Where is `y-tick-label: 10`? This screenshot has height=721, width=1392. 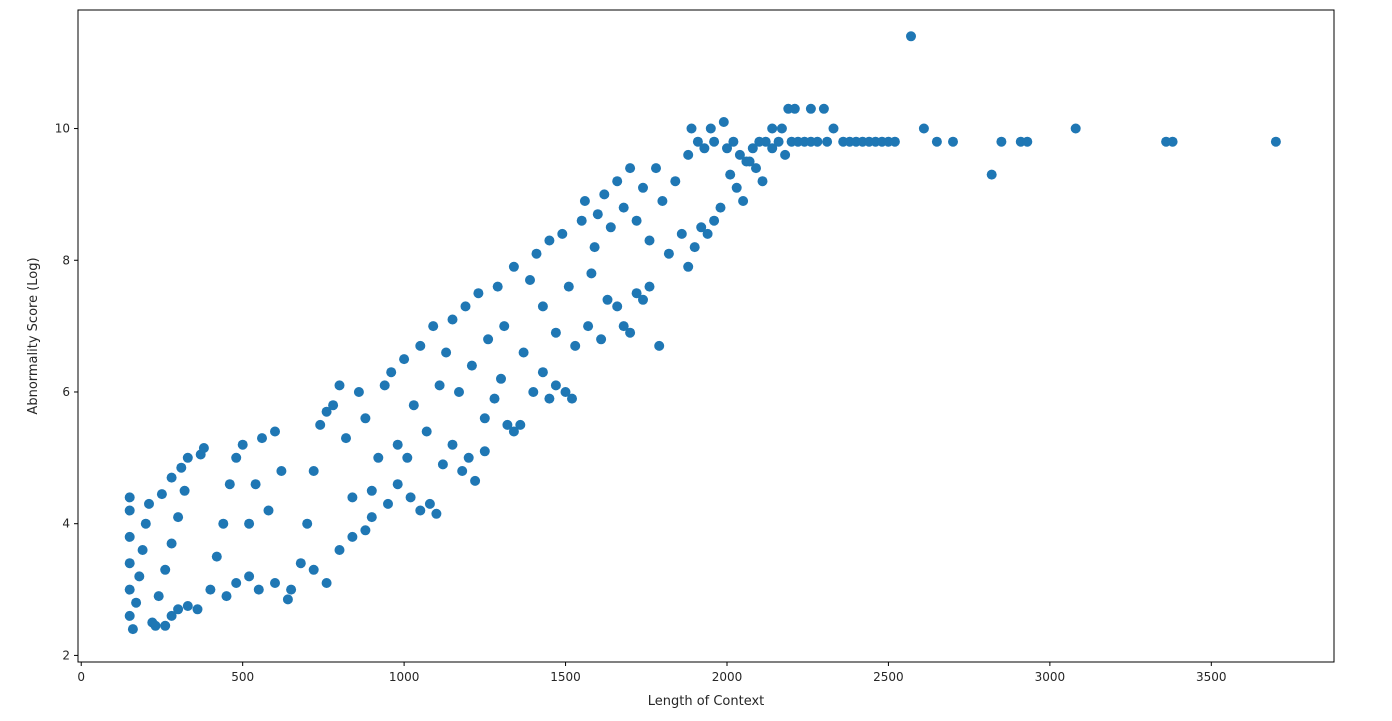
y-tick-label: 10 is located at coordinates (62, 129).